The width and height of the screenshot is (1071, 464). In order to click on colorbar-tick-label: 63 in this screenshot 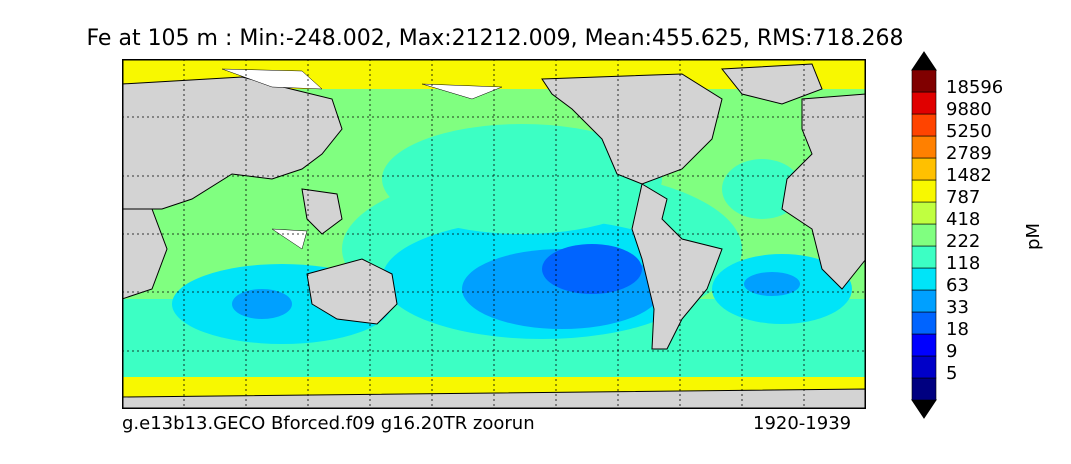, I will do `click(957, 285)`.